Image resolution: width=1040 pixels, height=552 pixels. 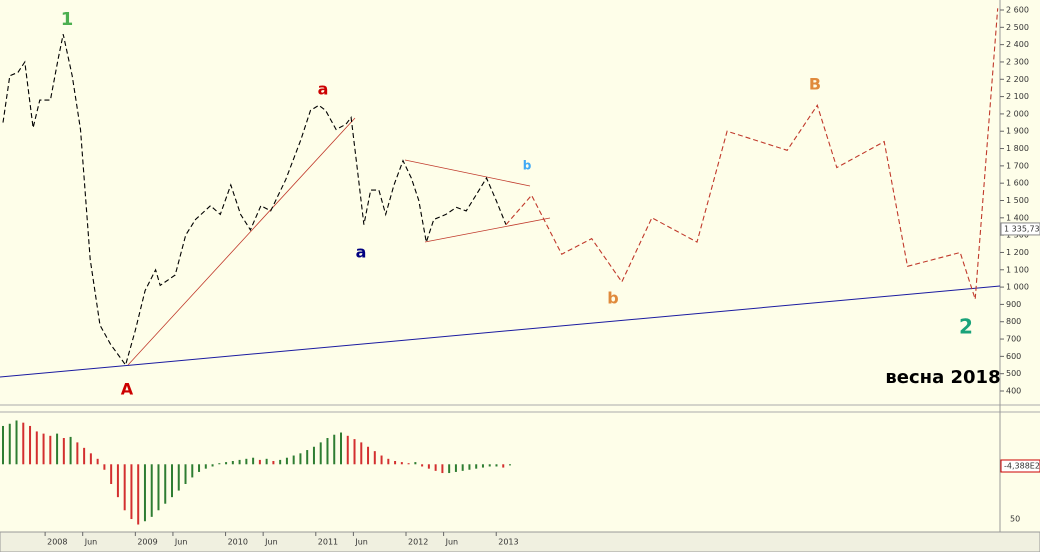 What do you see at coordinates (508, 542) in the screenshot?
I see `x-tick-label: 2013` at bounding box center [508, 542].